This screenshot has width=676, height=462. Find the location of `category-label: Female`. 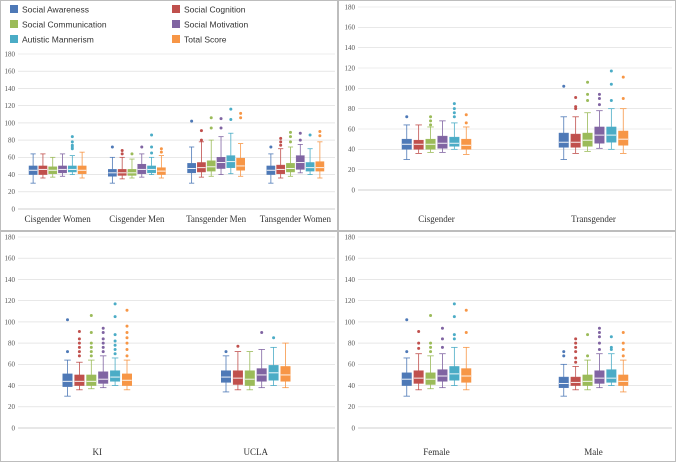

category-label: Female is located at coordinates (436, 452).